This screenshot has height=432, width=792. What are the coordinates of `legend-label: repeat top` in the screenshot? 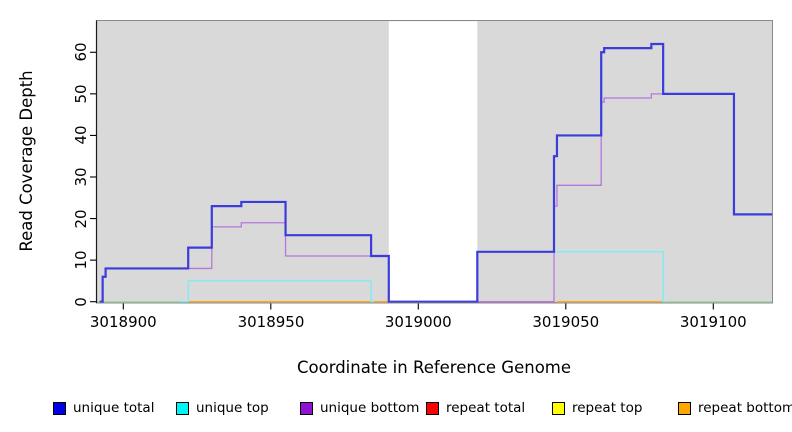 It's located at (607, 408).